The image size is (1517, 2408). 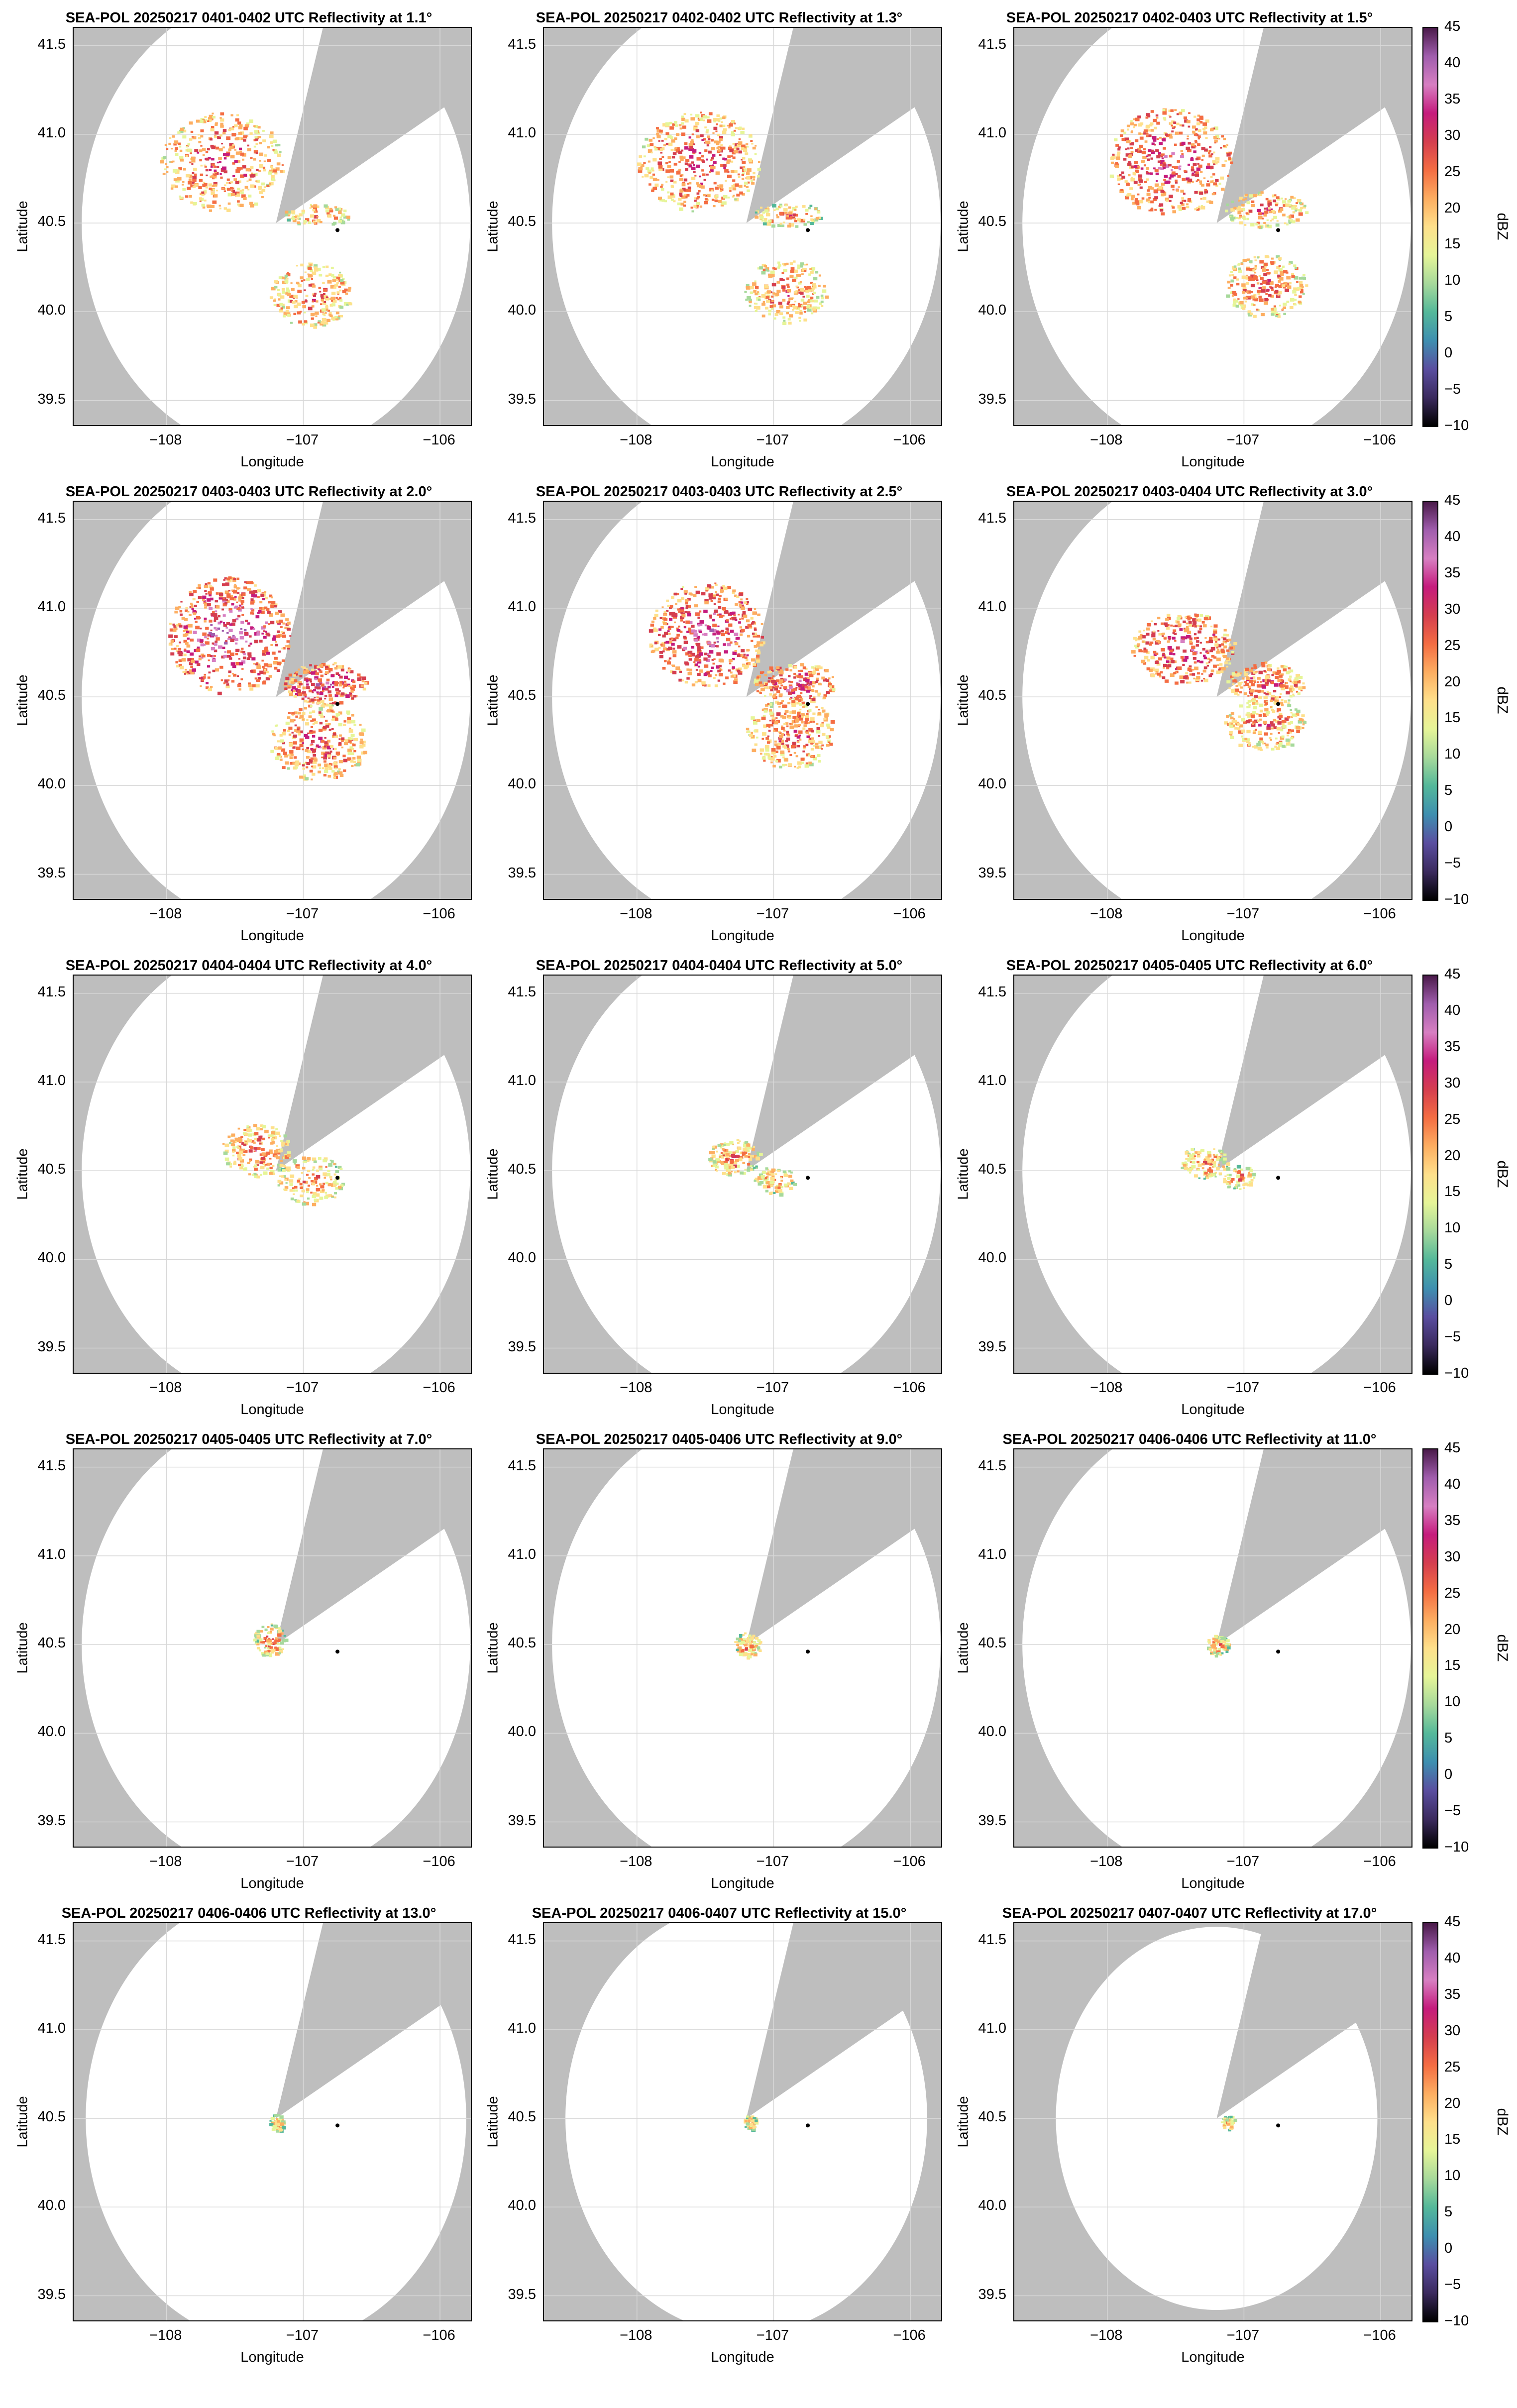 I want to click on x-tick-label: −108, so click(x=166, y=440).